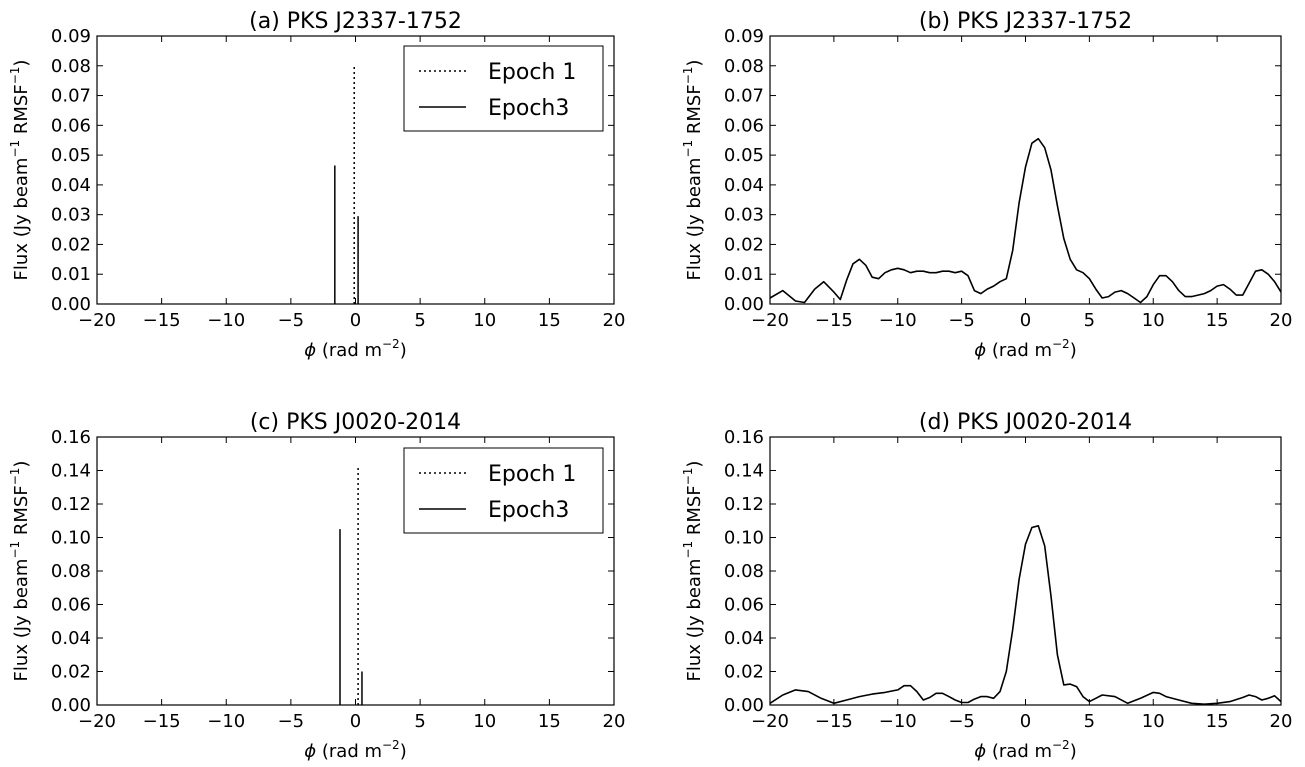 This screenshot has width=1305, height=767. What do you see at coordinates (71, 471) in the screenshot?
I see `y-tick-label: 0.14` at bounding box center [71, 471].